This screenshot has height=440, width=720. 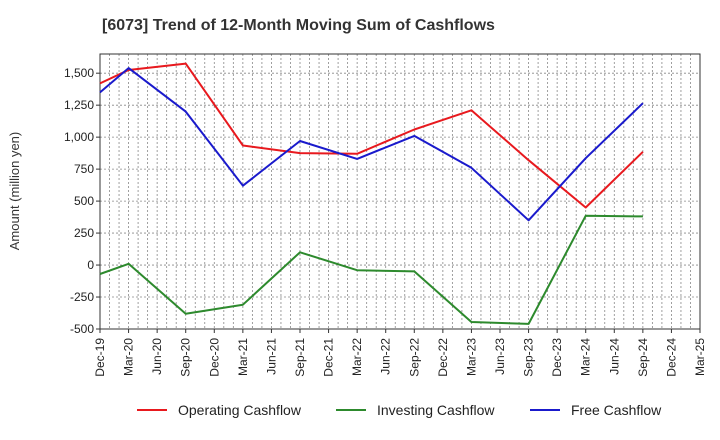 I want to click on legend-label: Investing Cashflow, so click(x=436, y=410).